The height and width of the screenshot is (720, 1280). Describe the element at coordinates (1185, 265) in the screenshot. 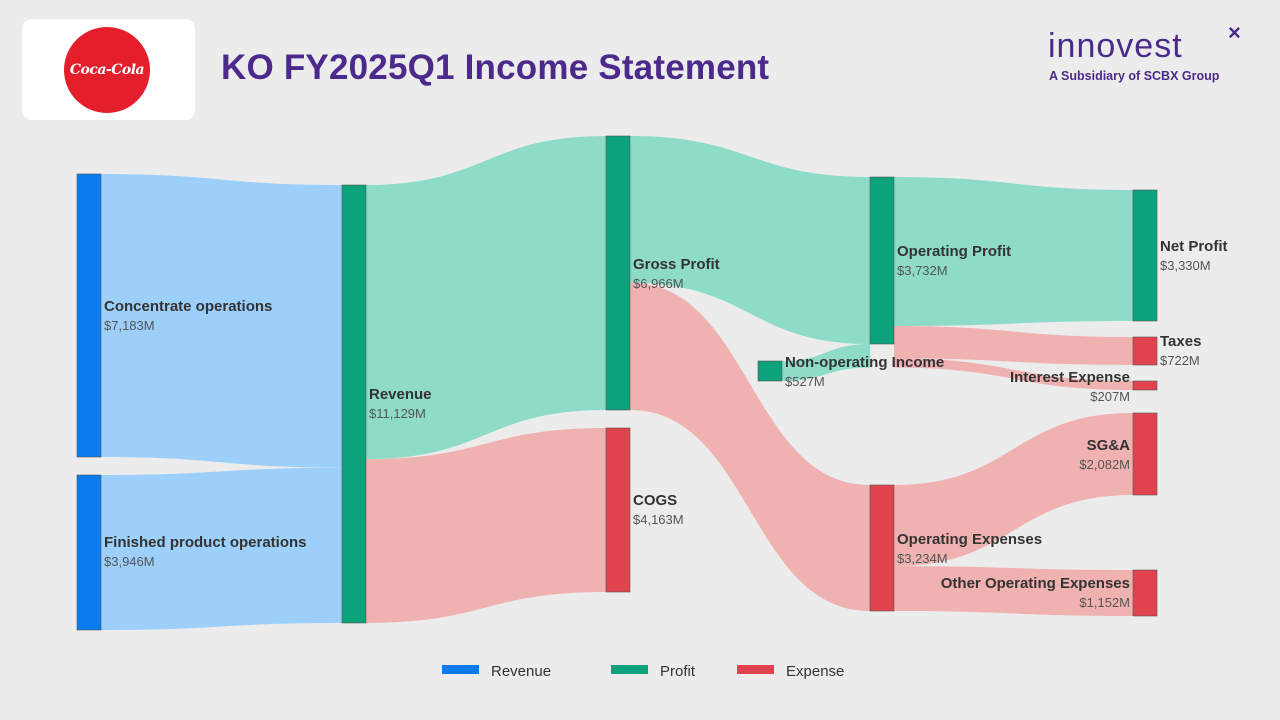

I see `node-value-net_profit: $3,330M` at that location.